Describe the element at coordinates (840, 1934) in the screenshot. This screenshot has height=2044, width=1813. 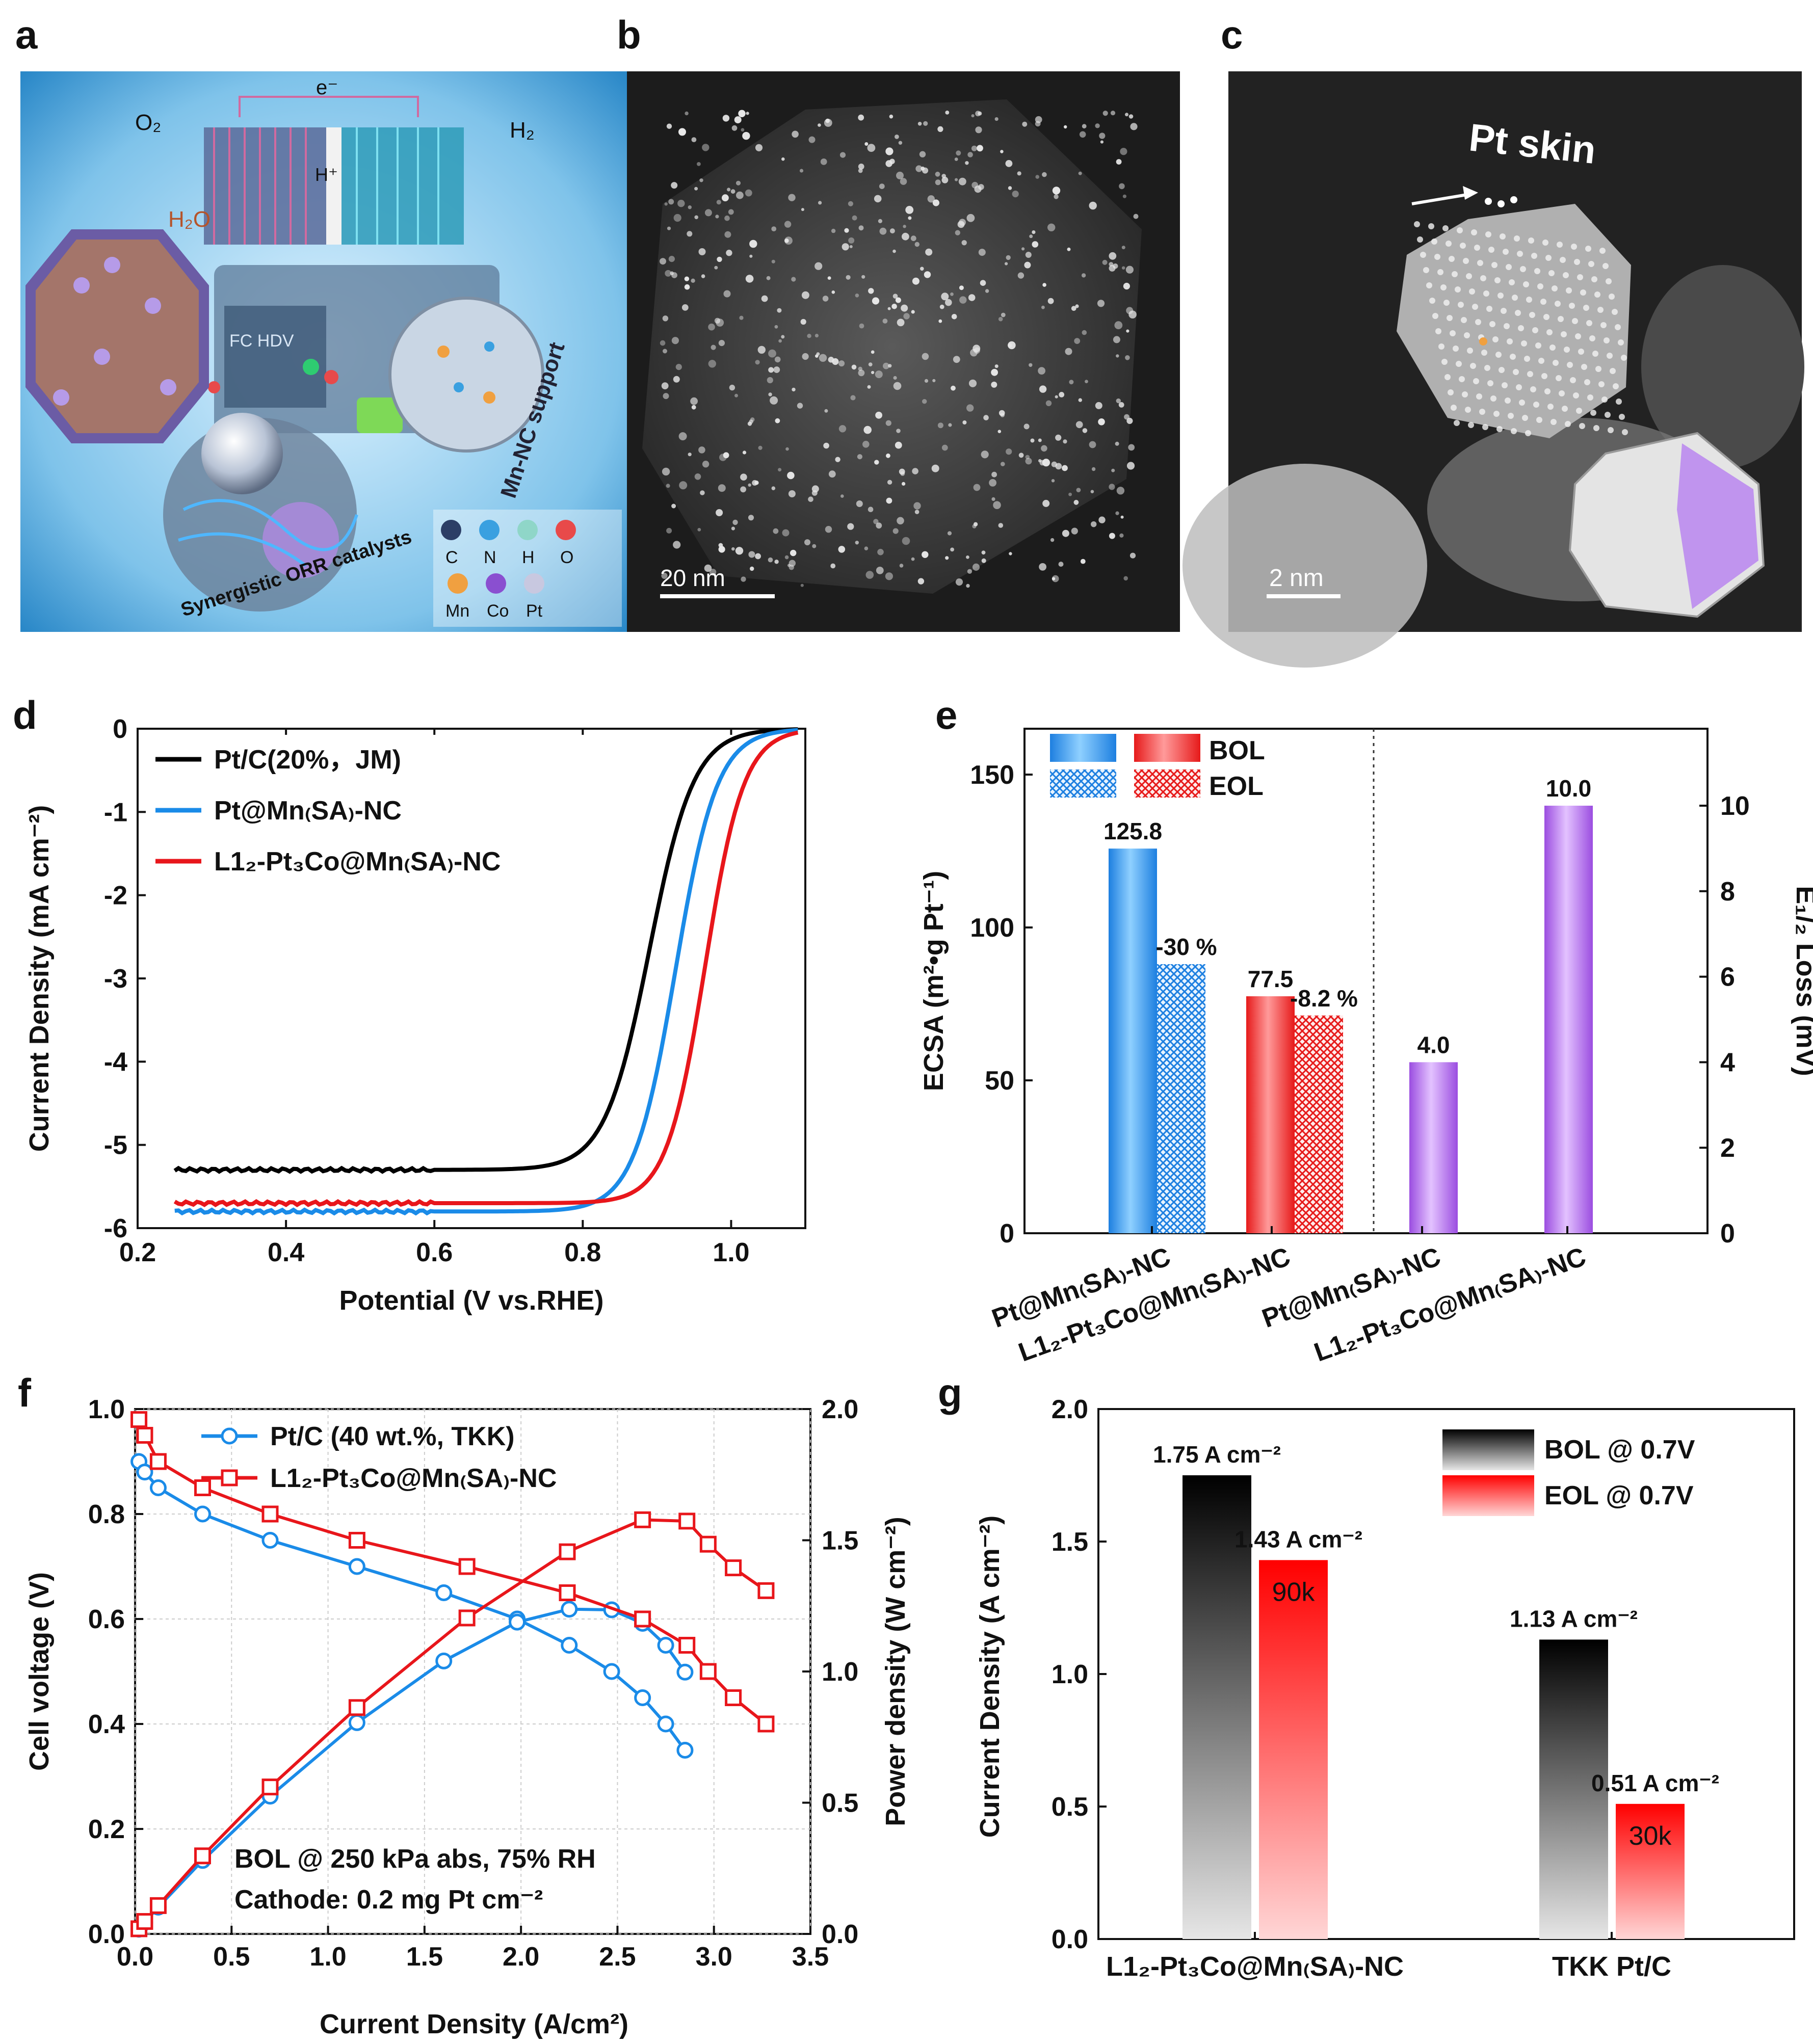
I see `f-ytick-right-label: 0.0` at that location.